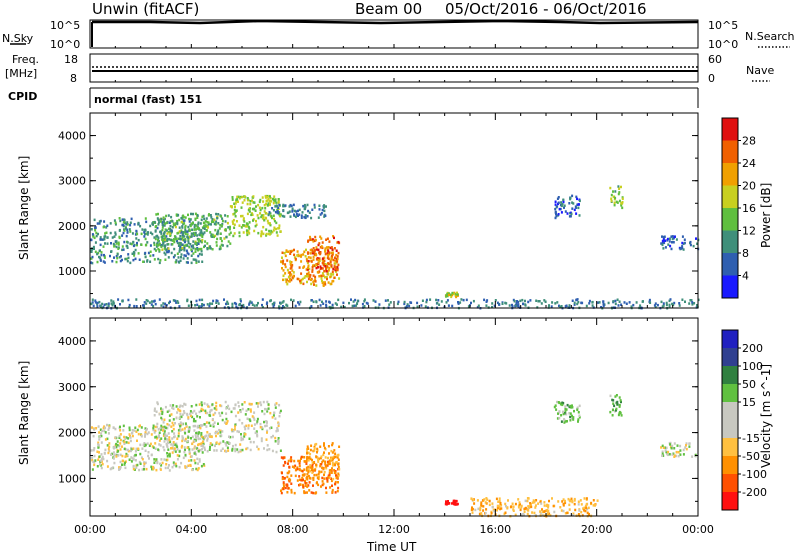  Describe the element at coordinates (749, 384) in the screenshot. I see `colorbar-tick-label: 50` at that location.